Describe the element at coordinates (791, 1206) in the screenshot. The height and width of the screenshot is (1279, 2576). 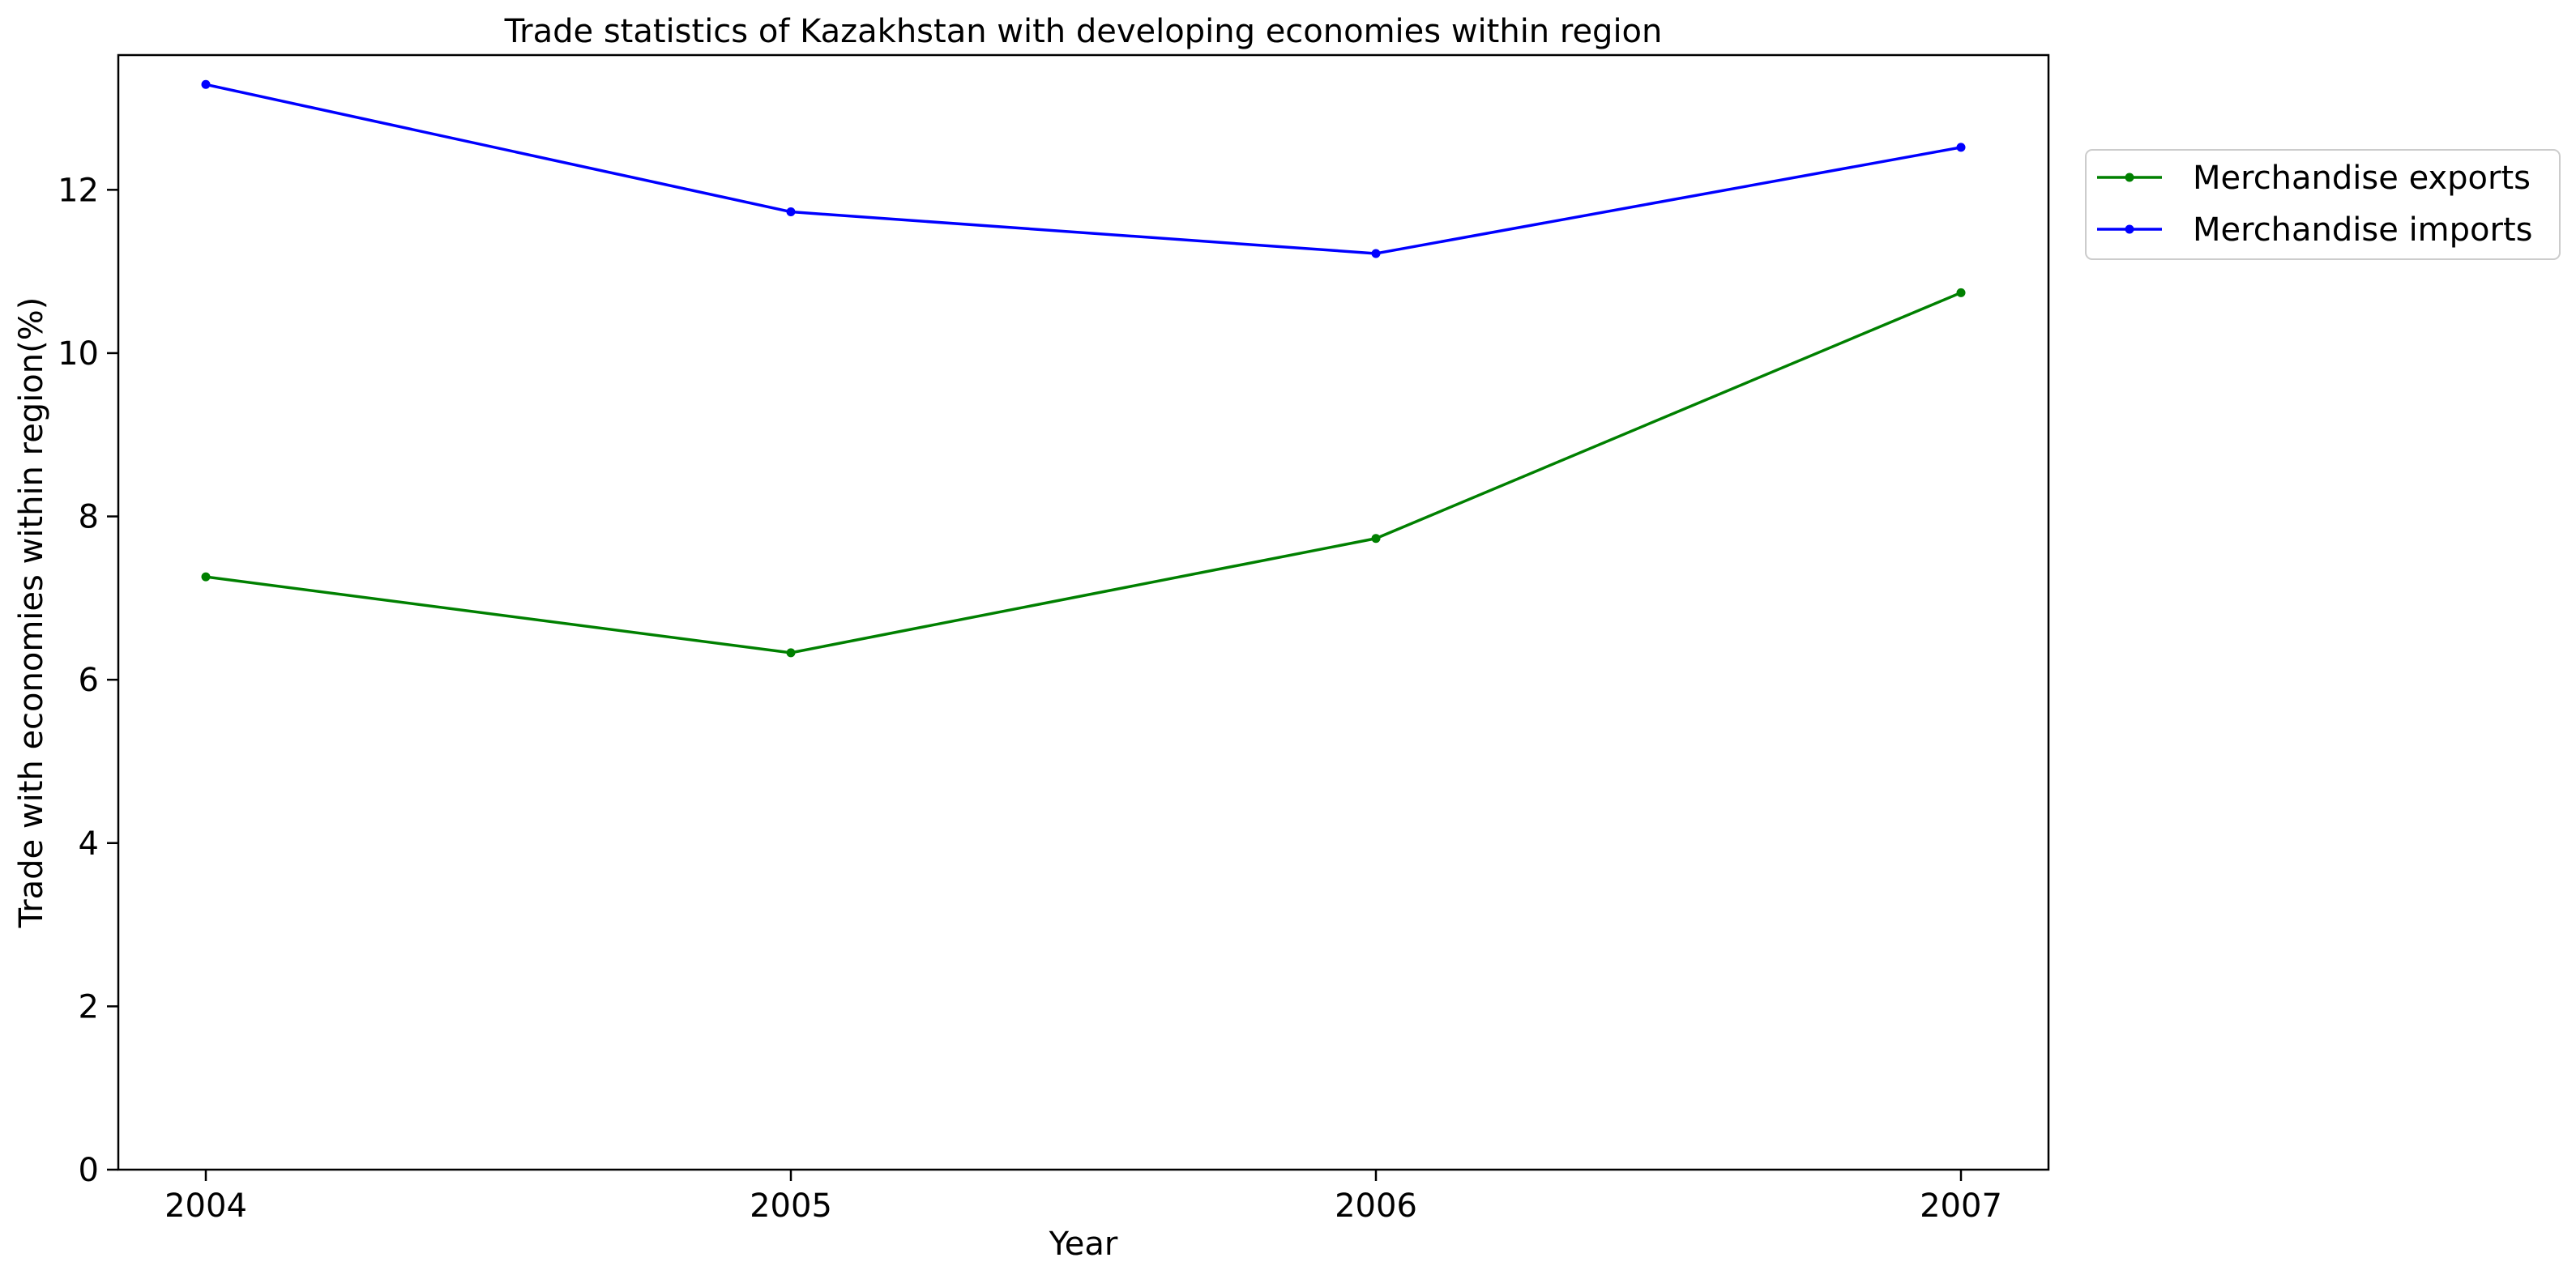
I see `x-tick-label: 2005` at that location.